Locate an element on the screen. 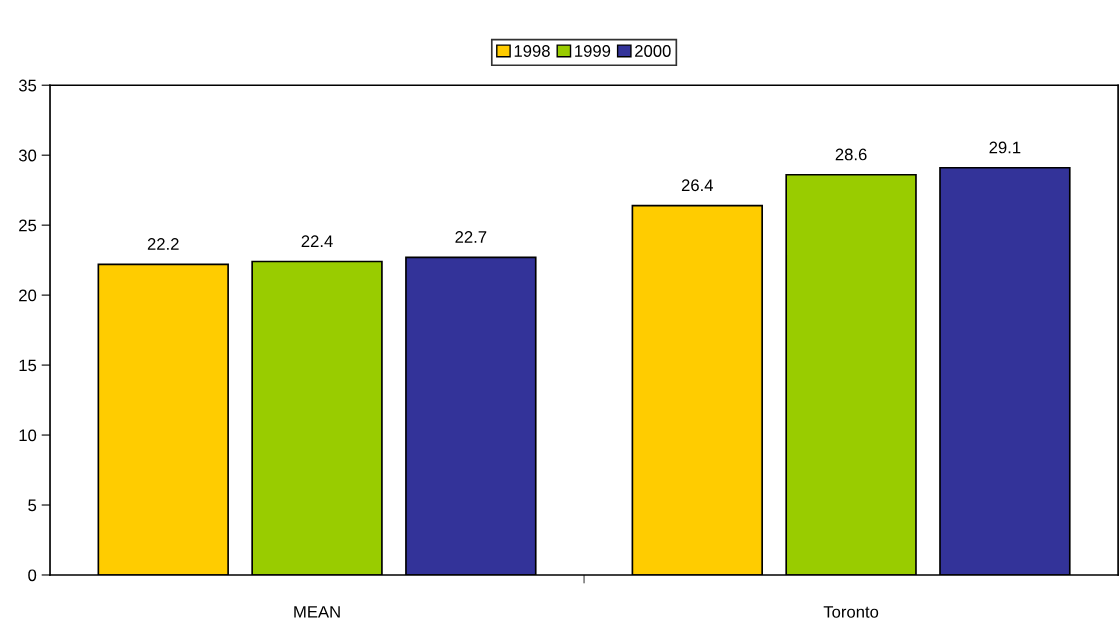 The width and height of the screenshot is (1119, 622). y-tick-label: 15 is located at coordinates (28, 365).